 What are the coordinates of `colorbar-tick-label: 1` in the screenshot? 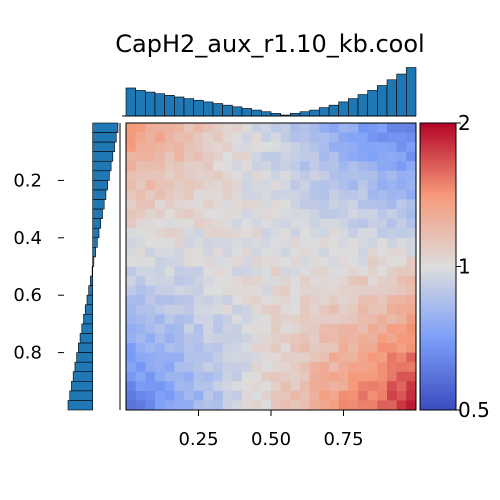 It's located at (464, 267).